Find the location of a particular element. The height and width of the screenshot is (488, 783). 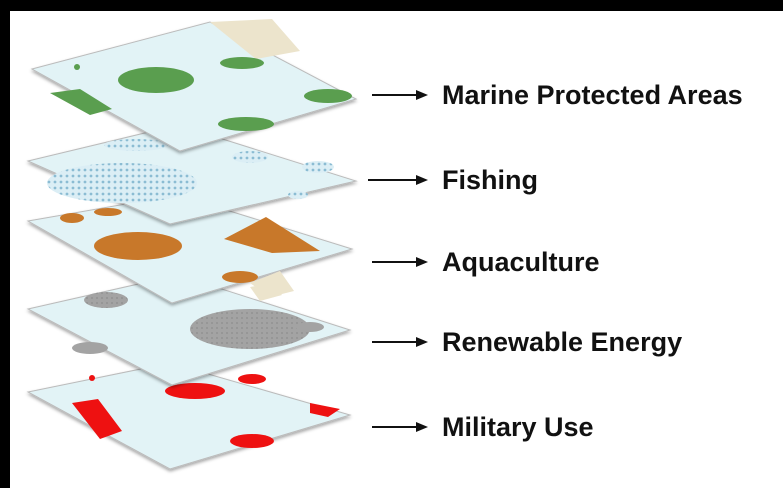

label-military-use: Military Use is located at coordinates (518, 427).